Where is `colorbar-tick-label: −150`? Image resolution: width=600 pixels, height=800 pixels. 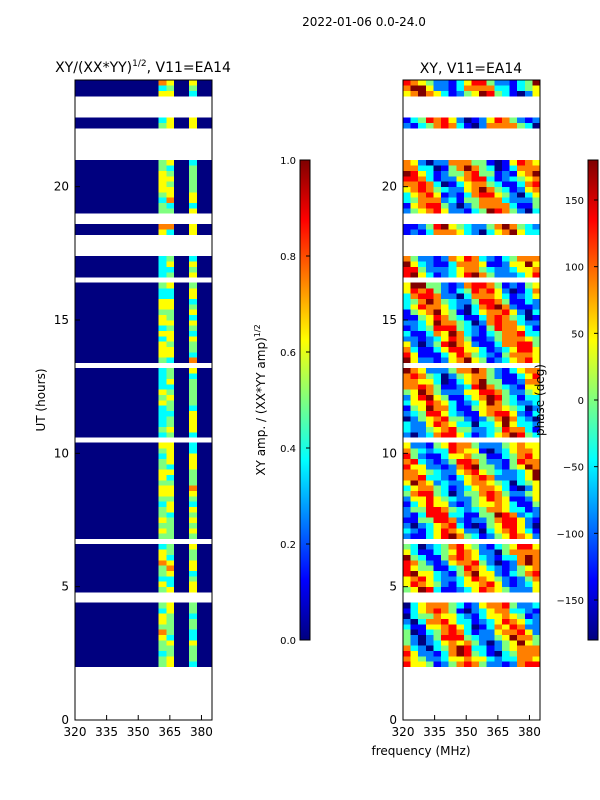
colorbar-tick-label: −150 is located at coordinates (570, 601).